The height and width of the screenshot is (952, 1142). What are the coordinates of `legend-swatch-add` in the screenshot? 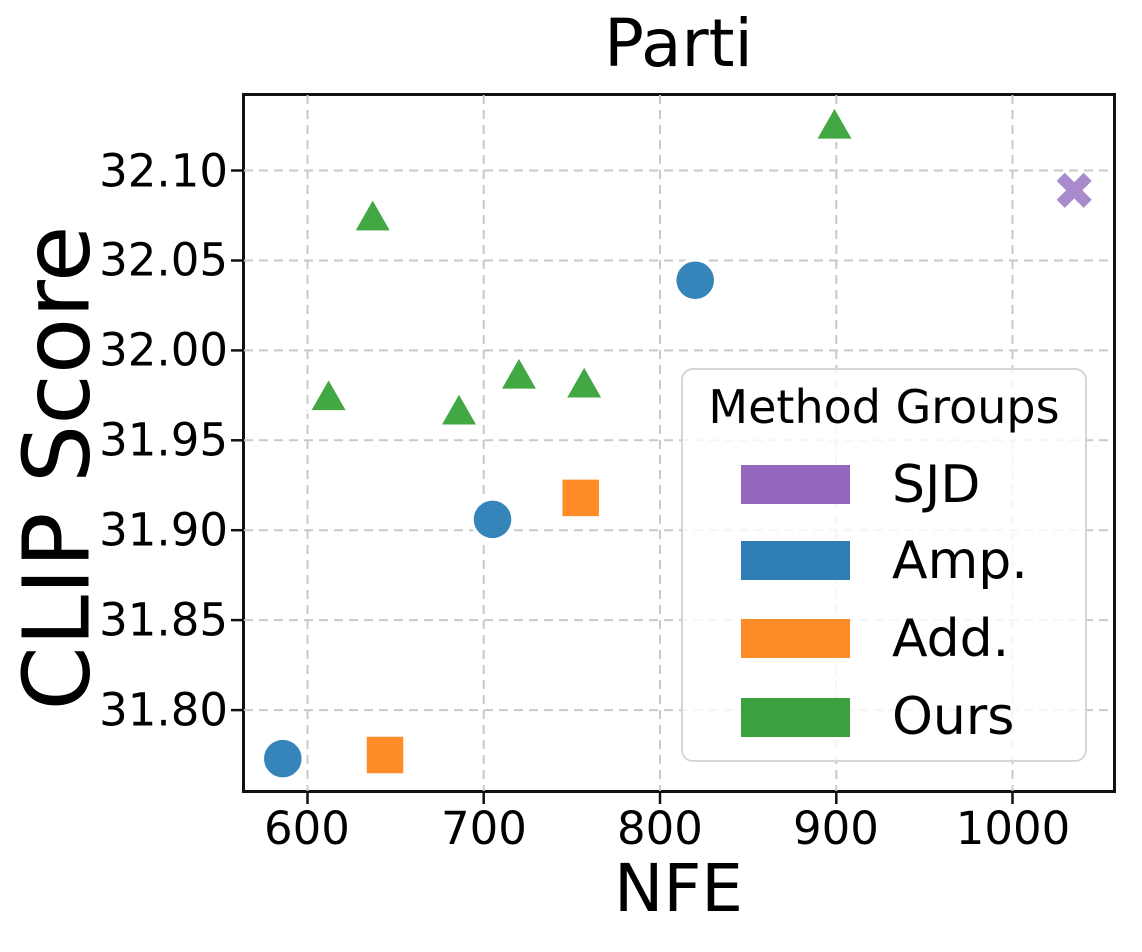 It's located at (795, 638).